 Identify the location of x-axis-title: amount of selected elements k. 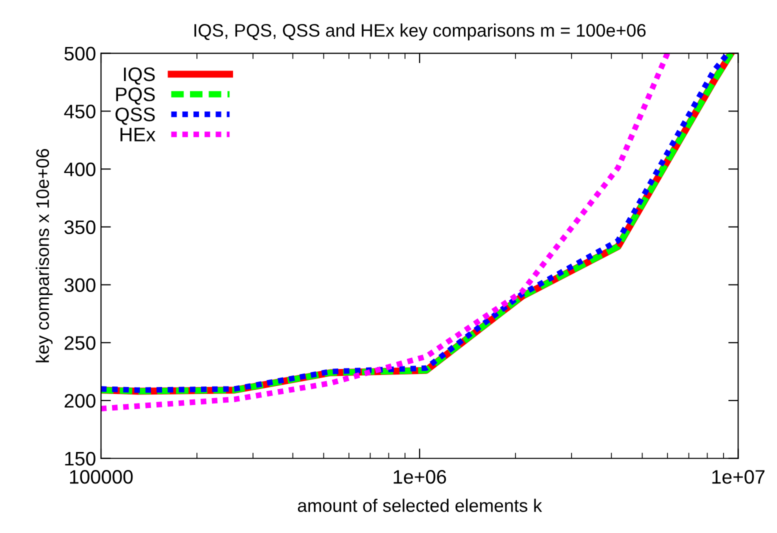
(420, 505).